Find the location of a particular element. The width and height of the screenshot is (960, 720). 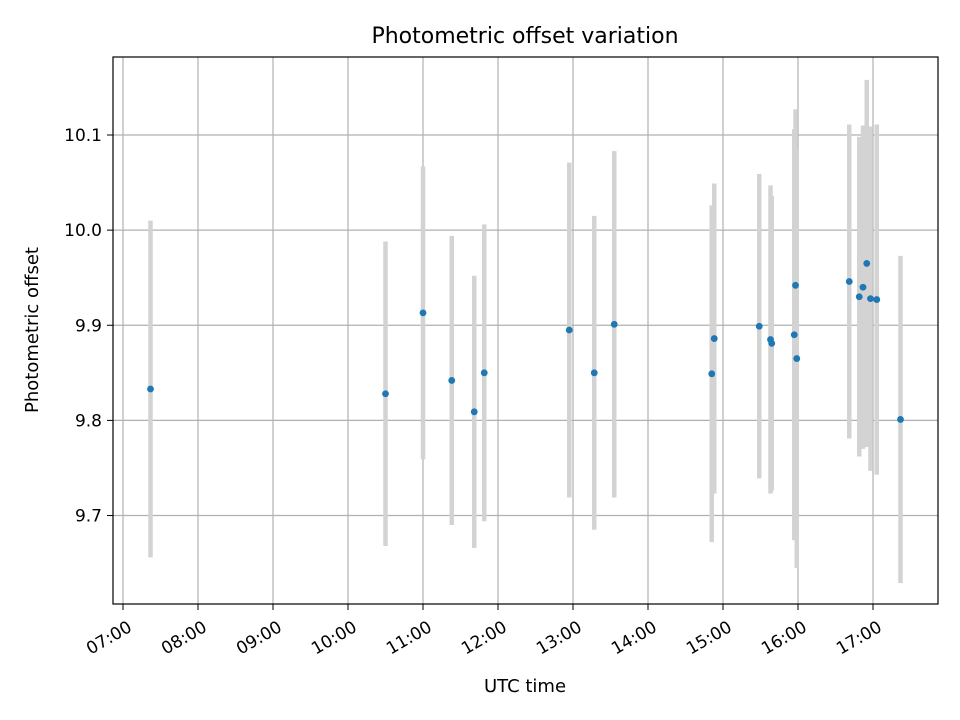

y-tick-labels: 9.7 9.8 9.9 10.0 10.1 is located at coordinates (83, 326).